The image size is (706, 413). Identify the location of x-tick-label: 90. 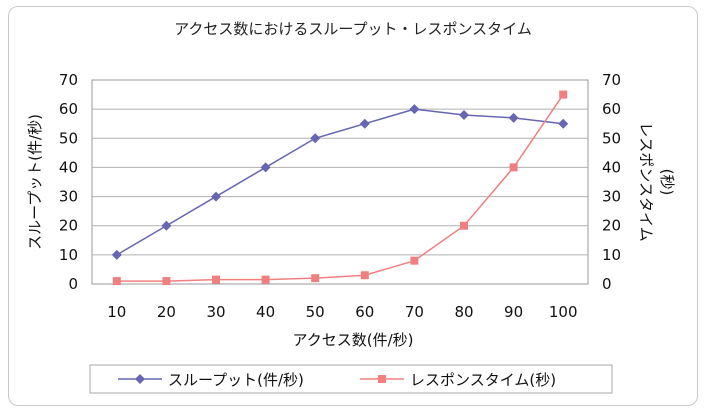
(513, 312).